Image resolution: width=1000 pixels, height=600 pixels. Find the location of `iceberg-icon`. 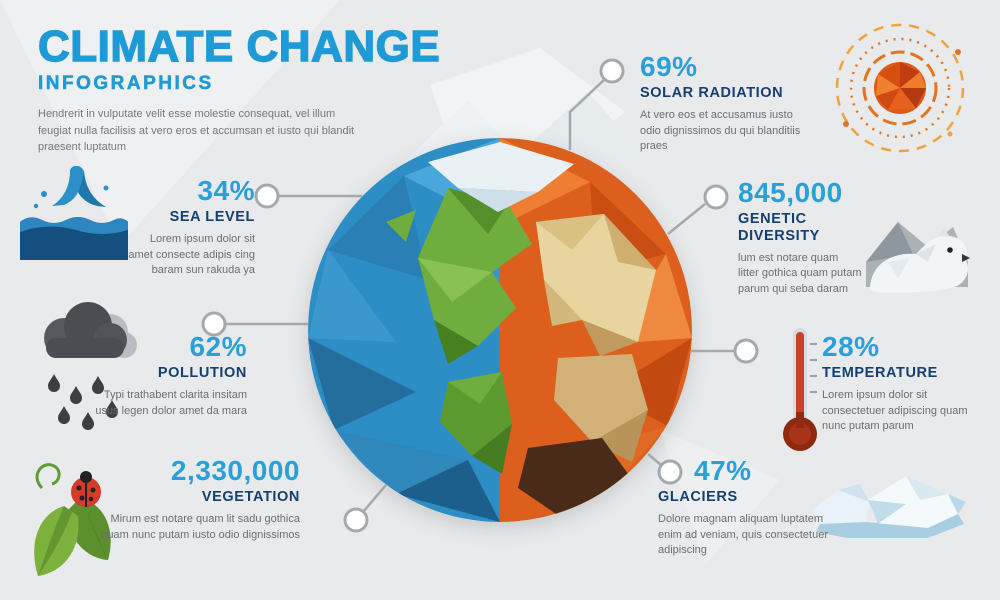

iceberg-icon is located at coordinates (889, 496).